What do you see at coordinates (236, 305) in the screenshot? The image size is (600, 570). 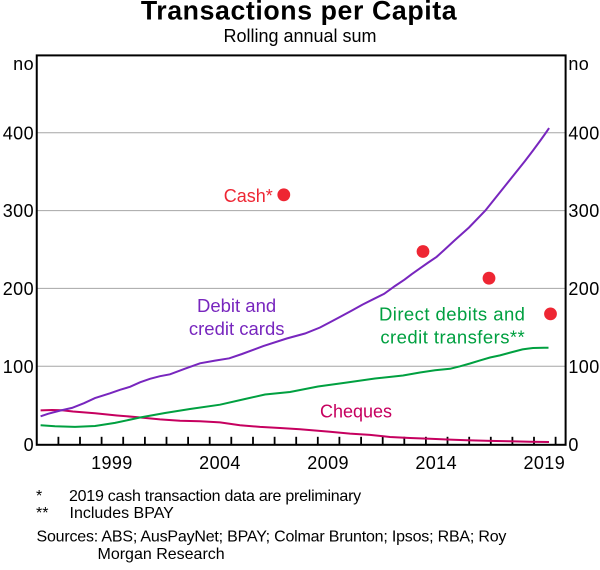 I see `svg-text: Debit and` at bounding box center [236, 305].